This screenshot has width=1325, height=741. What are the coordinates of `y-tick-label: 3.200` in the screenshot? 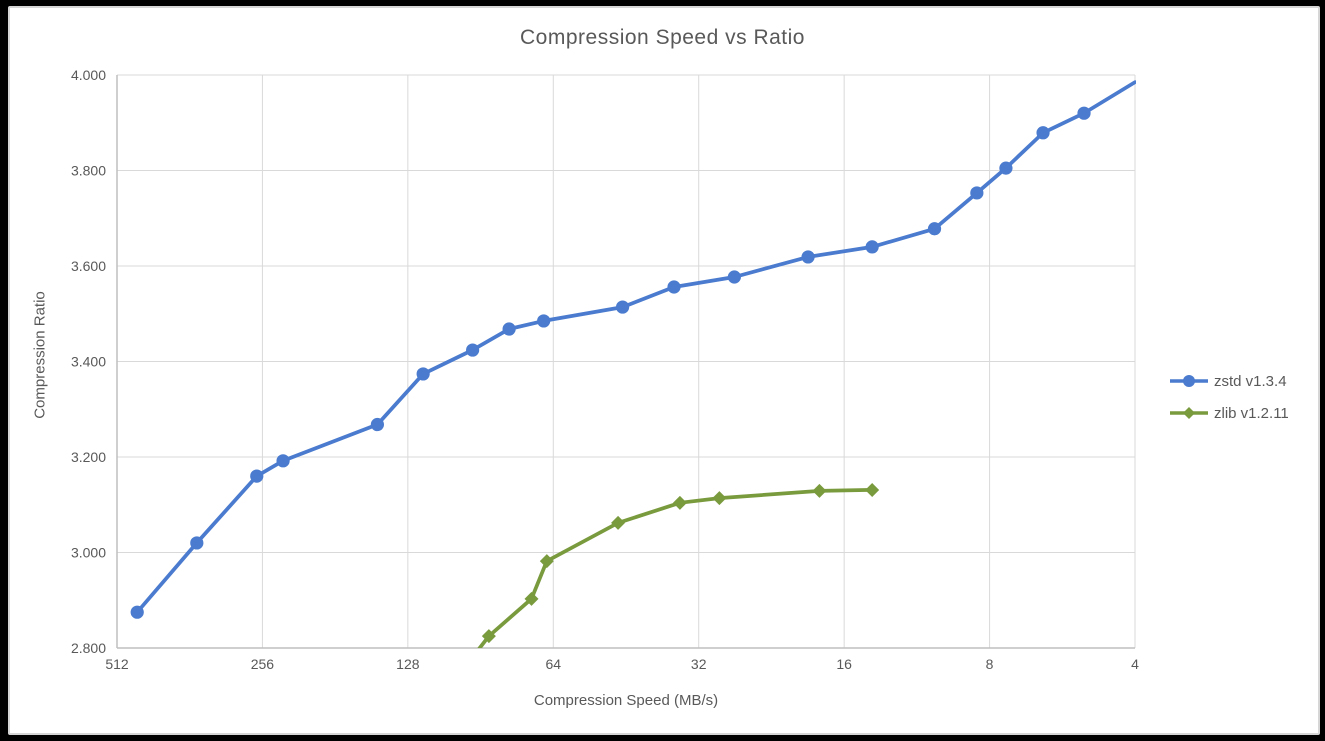 It's located at (88, 457).